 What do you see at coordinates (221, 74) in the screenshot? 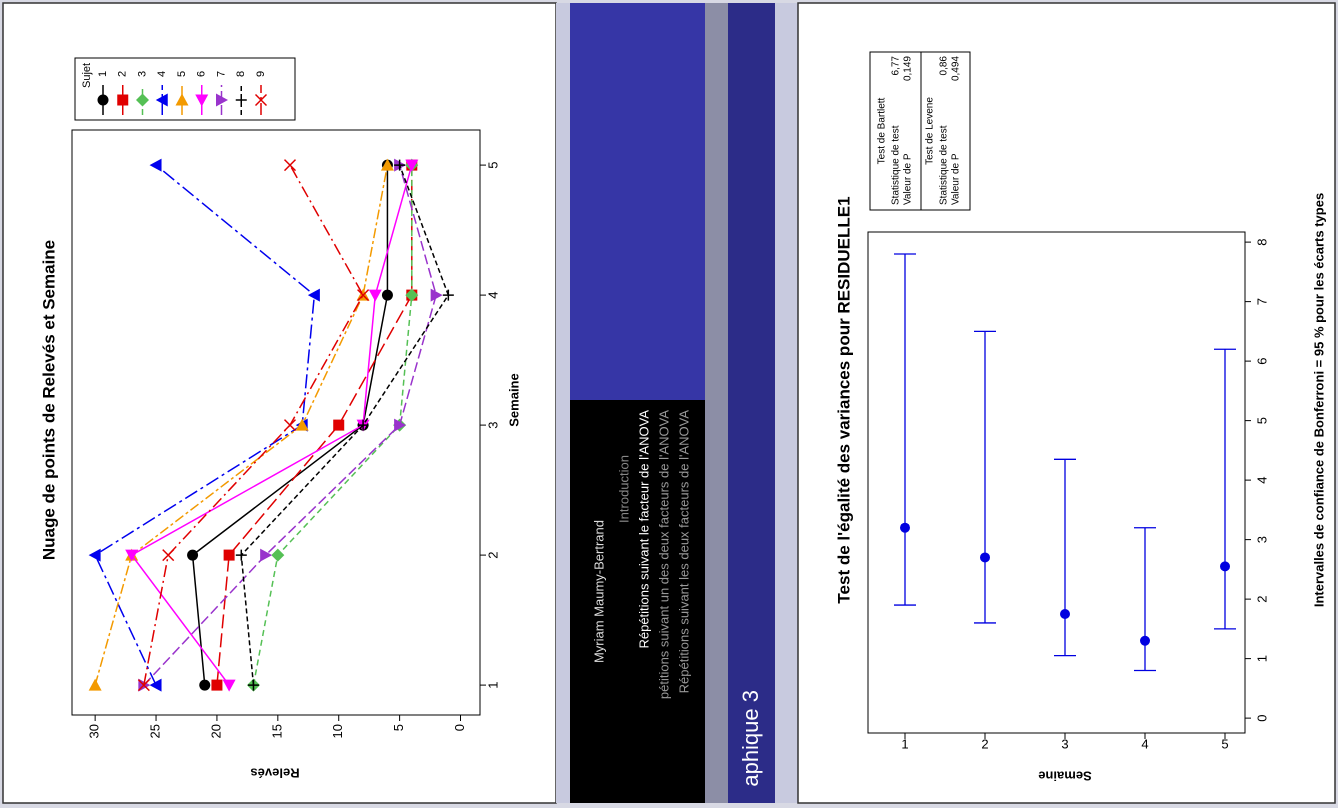
I see `legend-label: 7` at bounding box center [221, 74].